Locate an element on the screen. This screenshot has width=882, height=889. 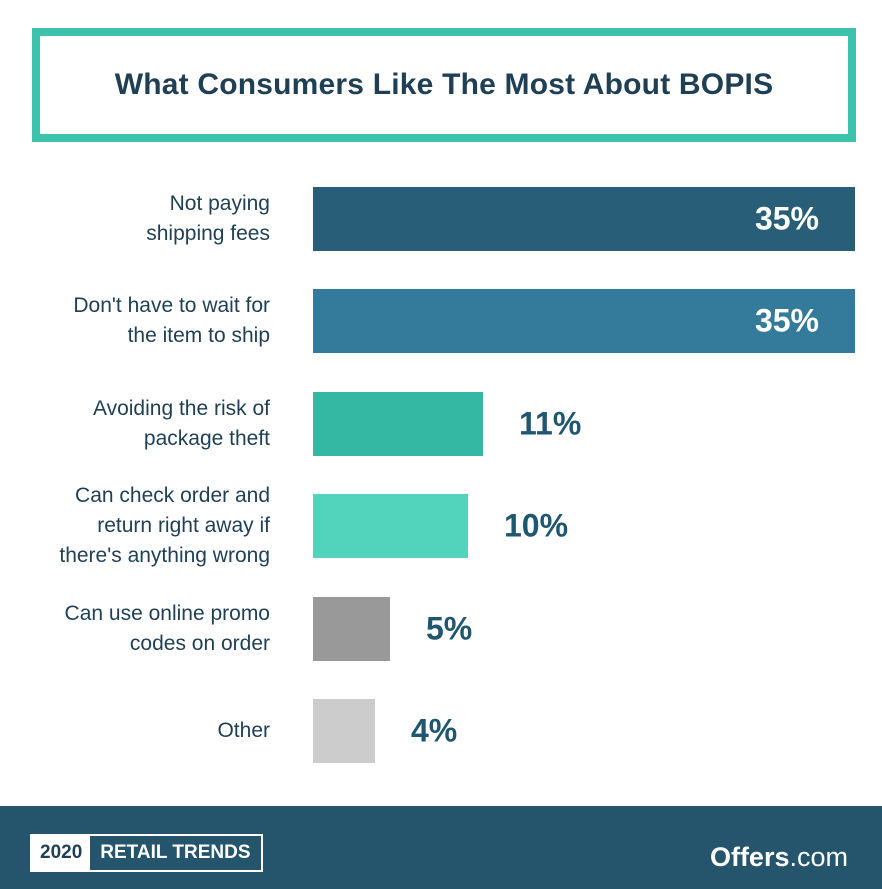
logo-tld: .com is located at coordinates (818, 857).